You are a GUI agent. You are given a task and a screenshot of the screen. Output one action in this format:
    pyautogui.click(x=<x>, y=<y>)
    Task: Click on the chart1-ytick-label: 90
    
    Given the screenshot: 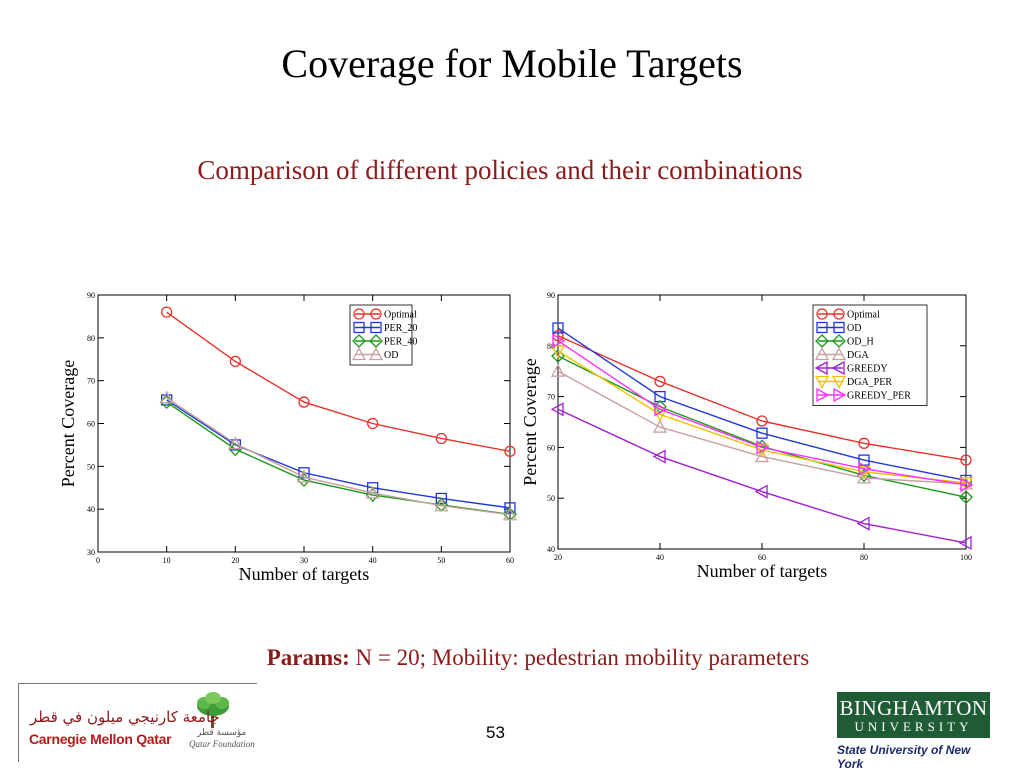 What is the action you would take?
    pyautogui.click(x=91, y=295)
    